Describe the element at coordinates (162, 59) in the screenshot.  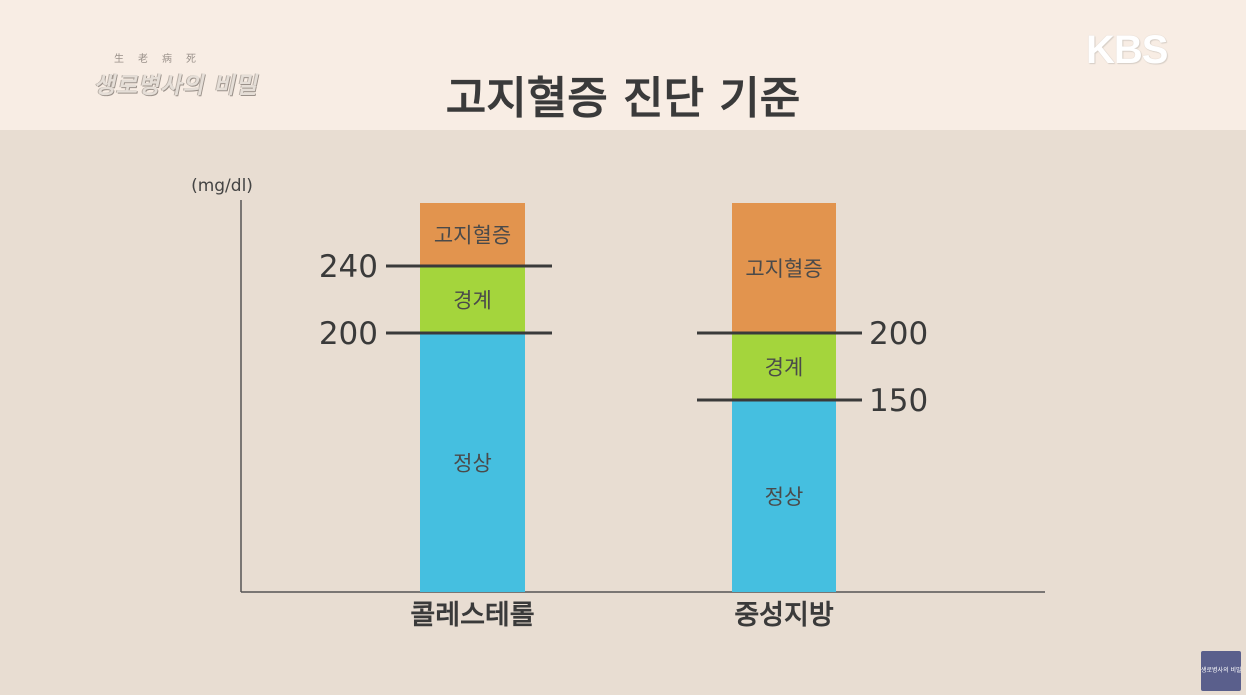
I see `show-logo-hanja: 生老病死` at that location.